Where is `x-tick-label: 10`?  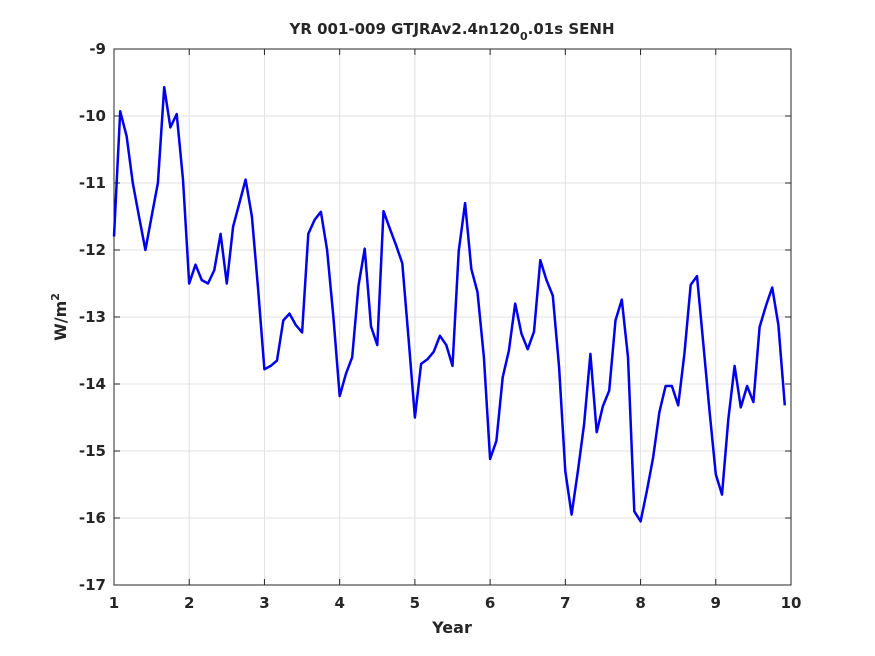
x-tick-label: 10 is located at coordinates (791, 603).